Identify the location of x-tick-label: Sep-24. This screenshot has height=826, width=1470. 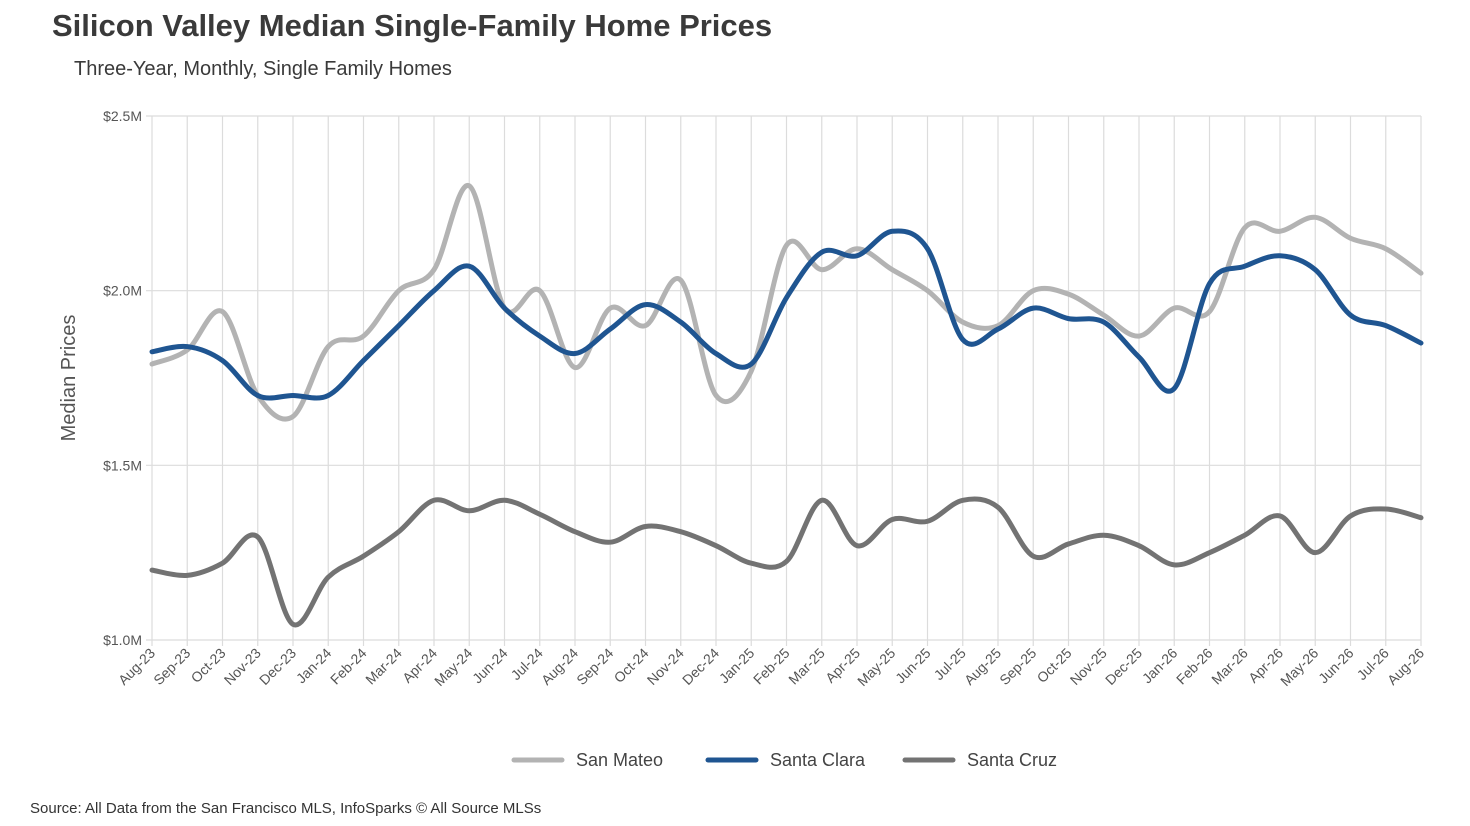
(594, 666).